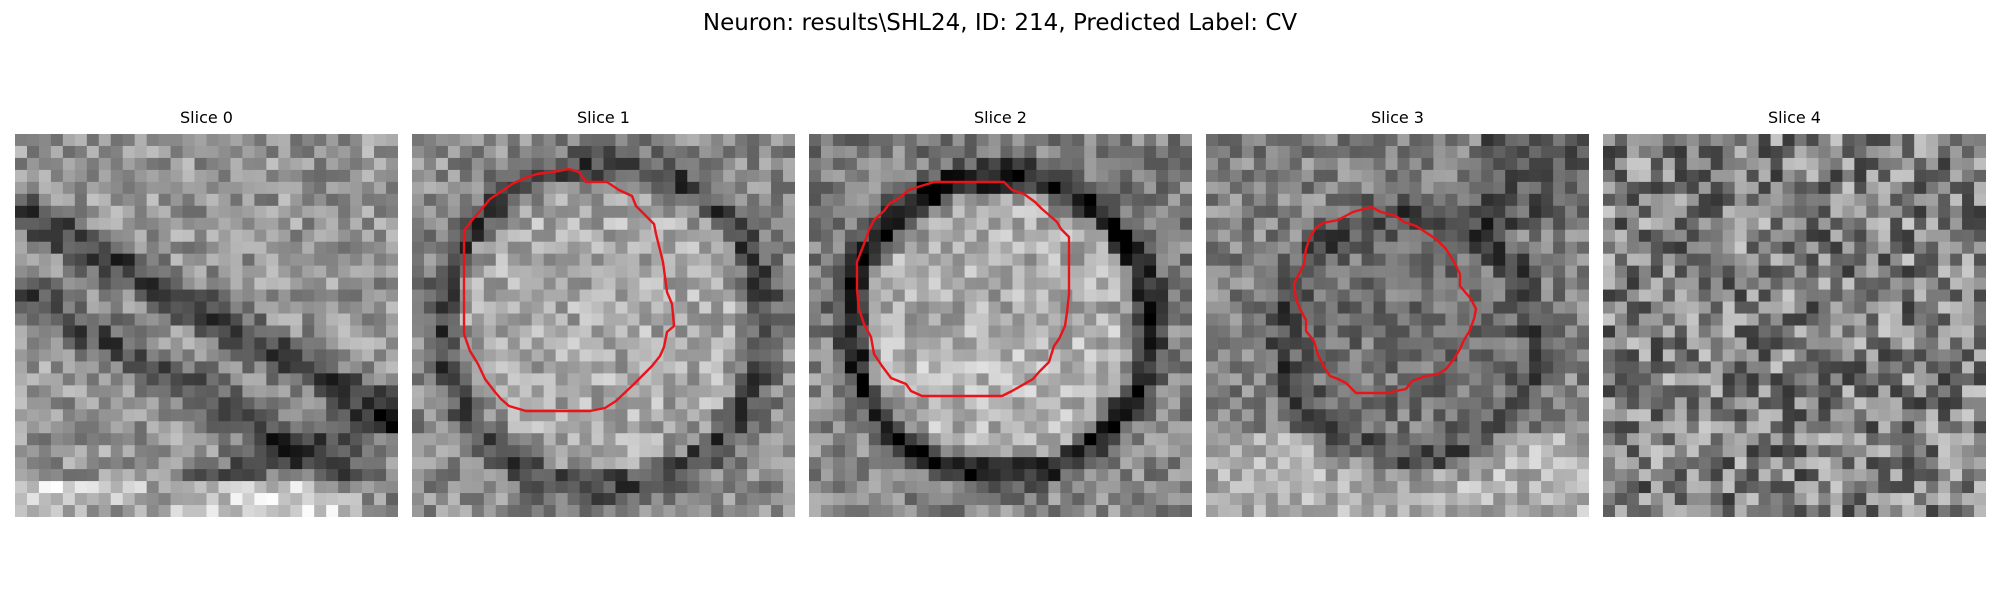  Describe the element at coordinates (206, 117) in the screenshot. I see `slice-title-0: Slice 0` at that location.